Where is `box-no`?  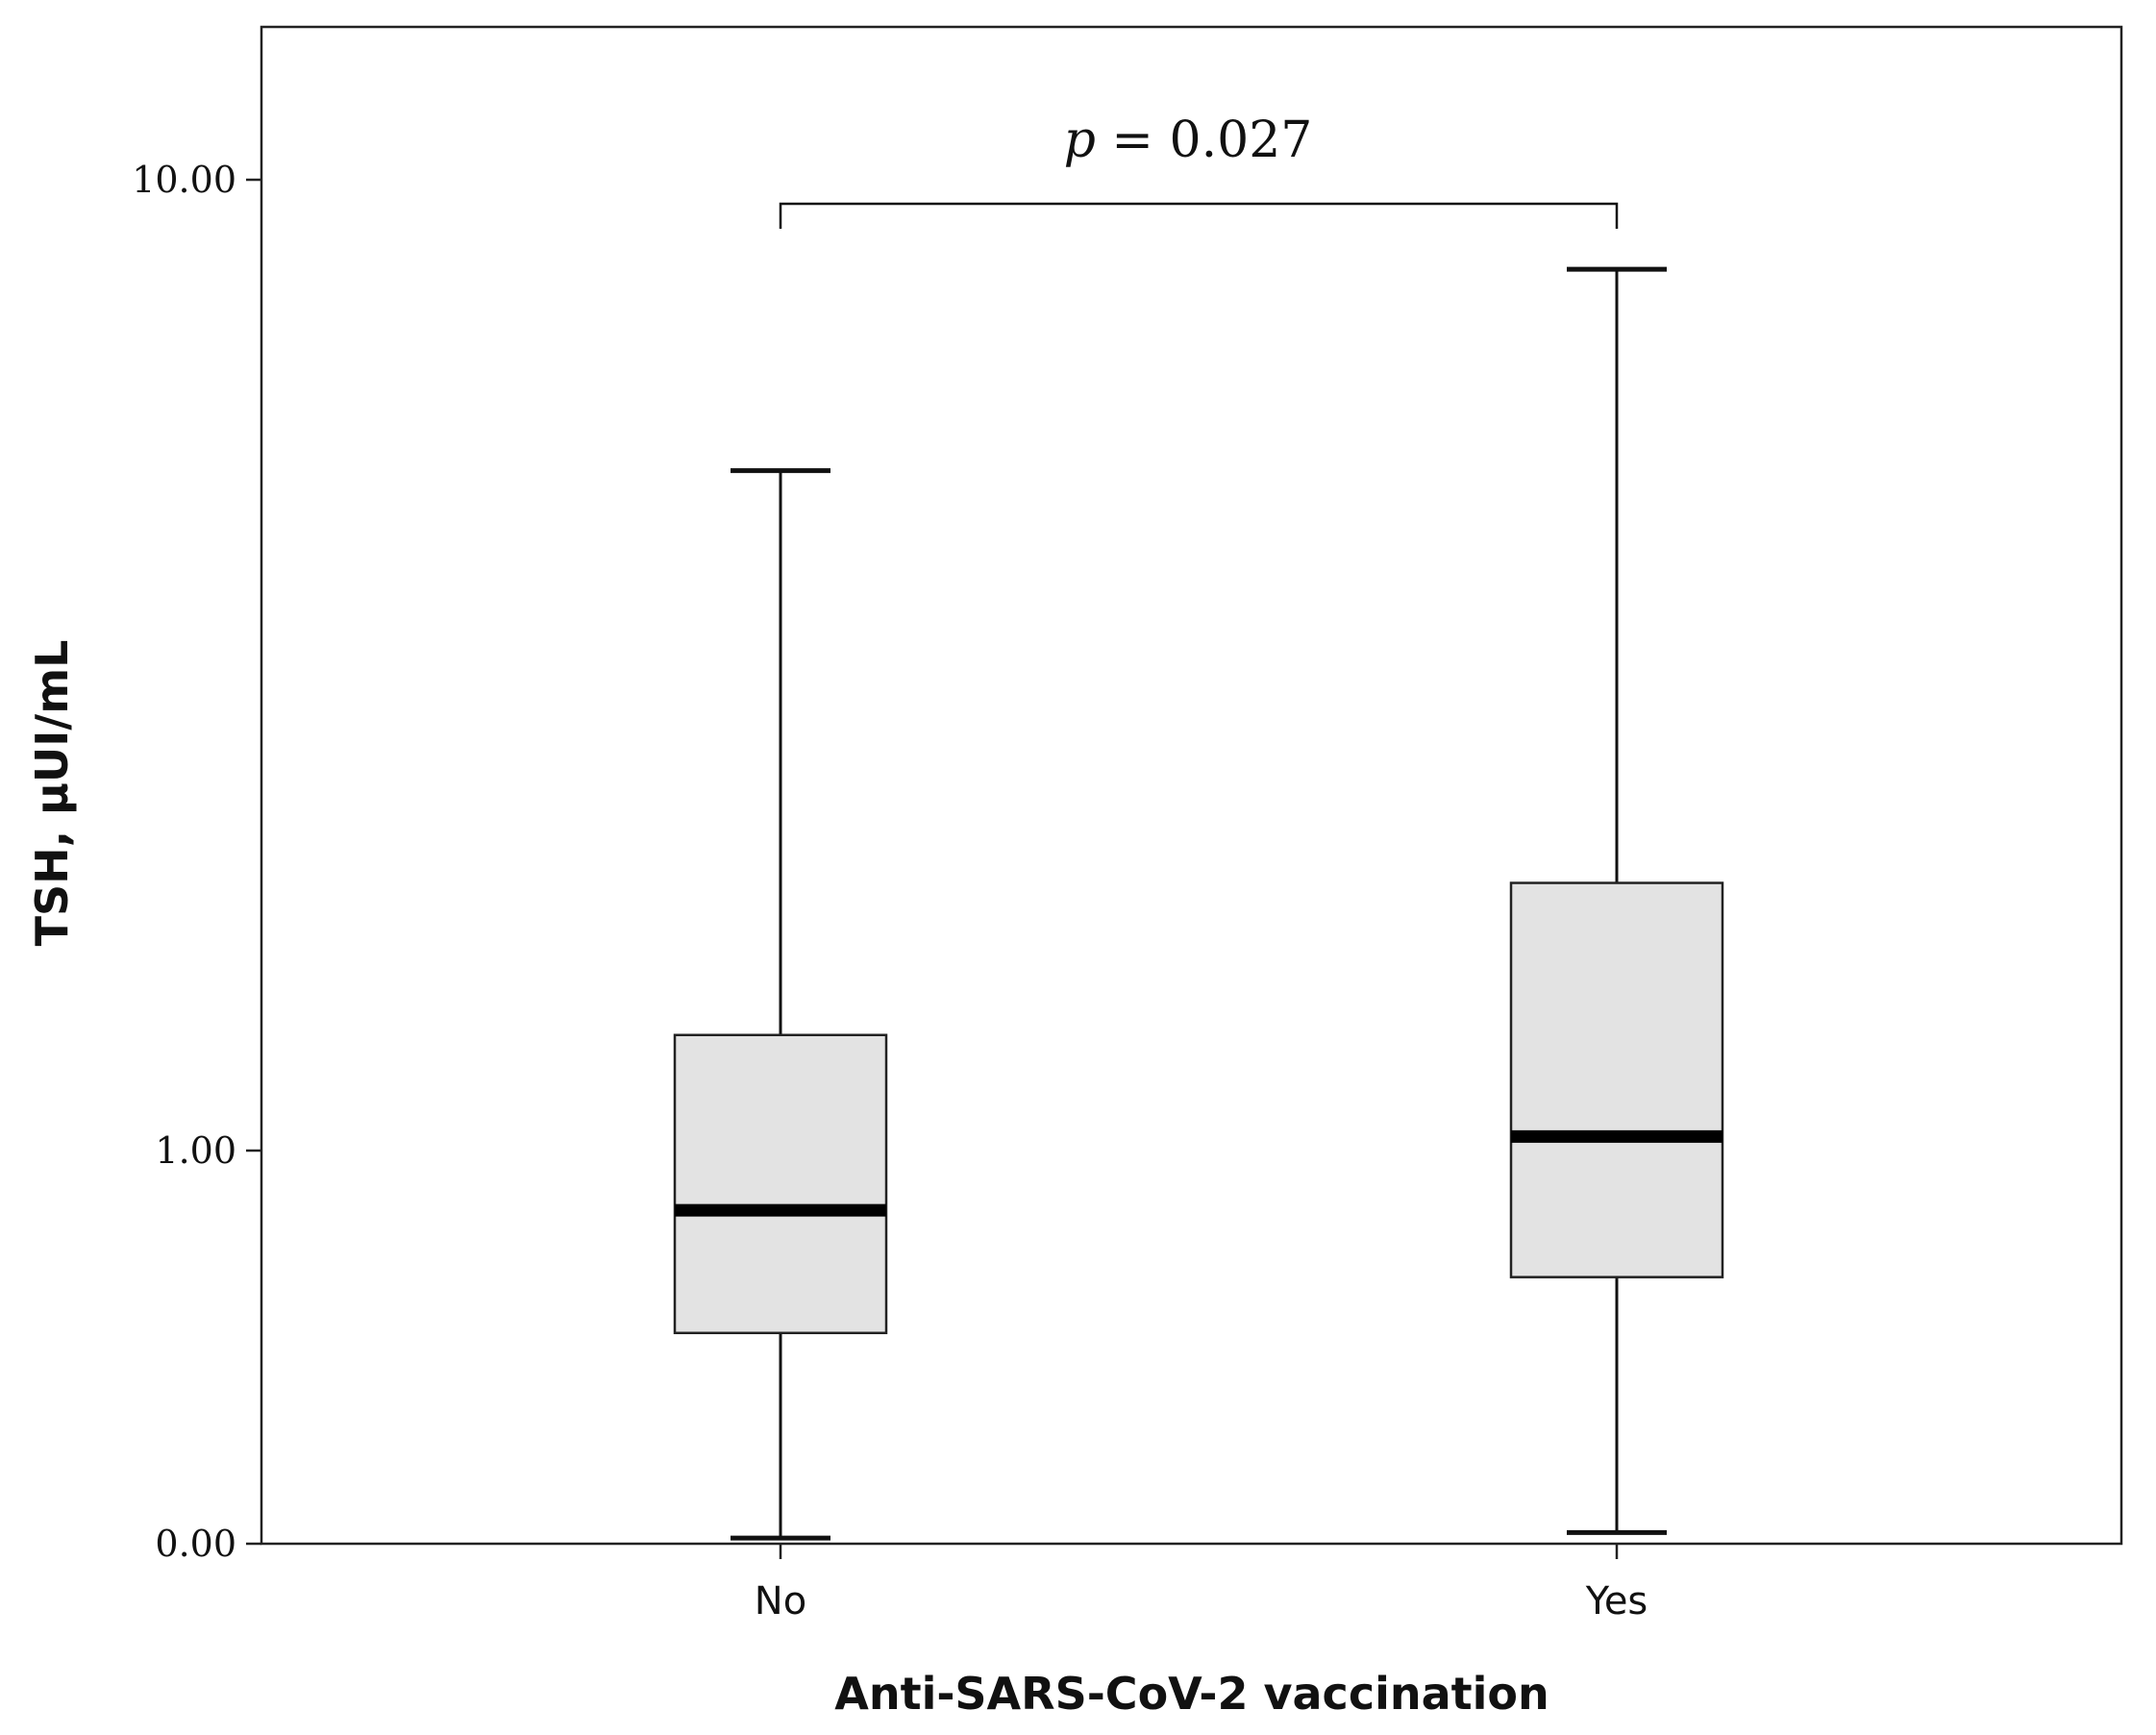 box-no is located at coordinates (780, 1005).